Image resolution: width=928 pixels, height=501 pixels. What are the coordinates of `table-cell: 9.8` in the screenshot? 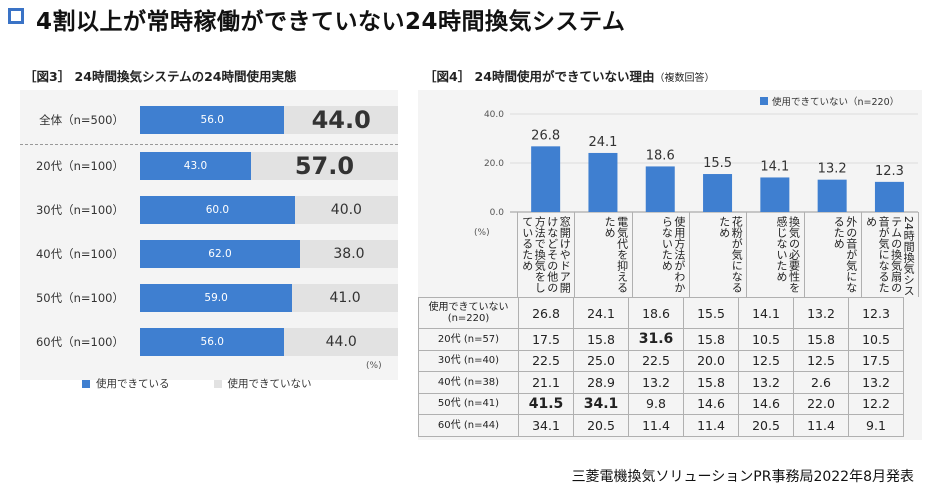 It's located at (656, 403).